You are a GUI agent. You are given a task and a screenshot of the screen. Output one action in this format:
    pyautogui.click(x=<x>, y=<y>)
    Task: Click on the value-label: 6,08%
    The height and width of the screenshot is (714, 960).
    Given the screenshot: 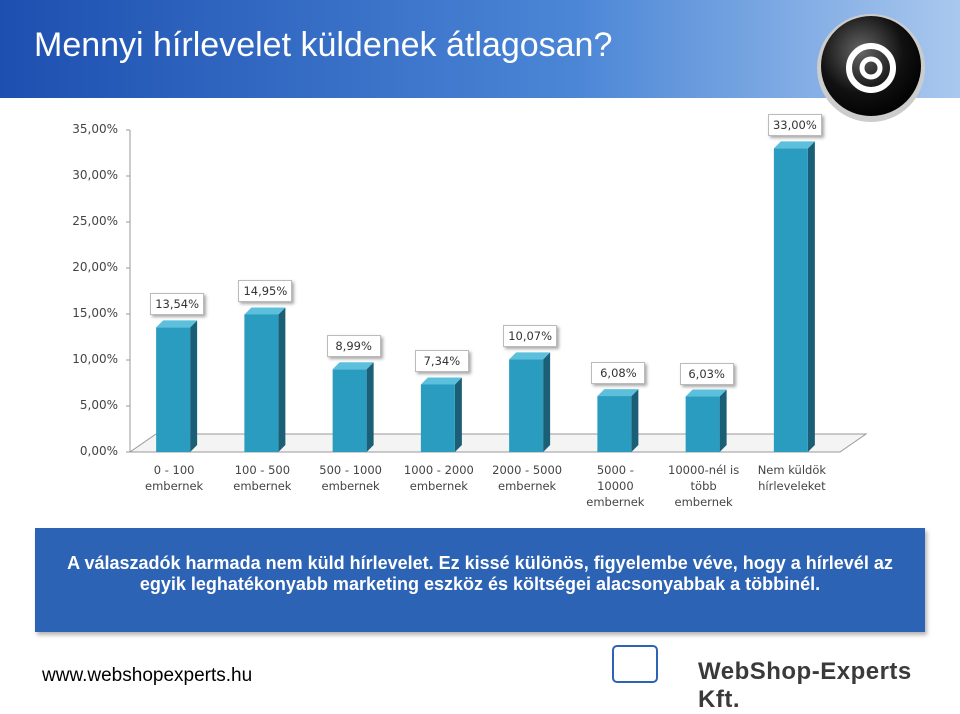 What is the action you would take?
    pyautogui.click(x=618, y=373)
    